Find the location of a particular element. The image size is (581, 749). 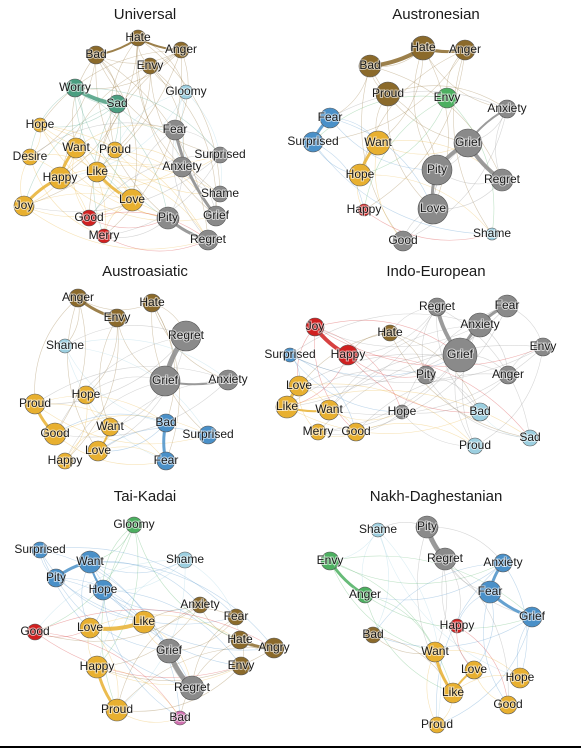

node-label: Anger is located at coordinates (78, 297).